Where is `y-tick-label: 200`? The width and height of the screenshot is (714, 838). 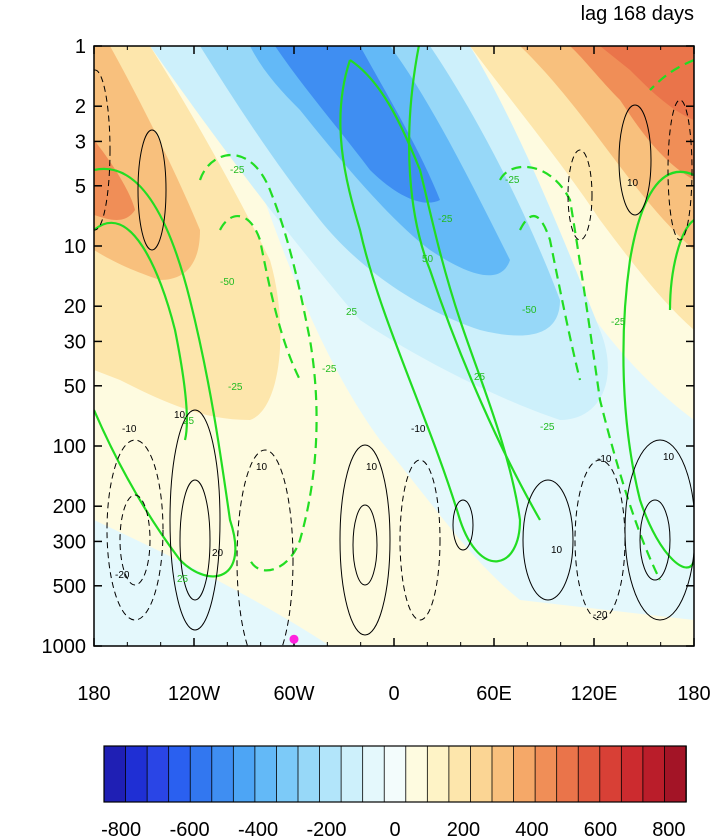
y-tick-label: 200 is located at coordinates (69, 507).